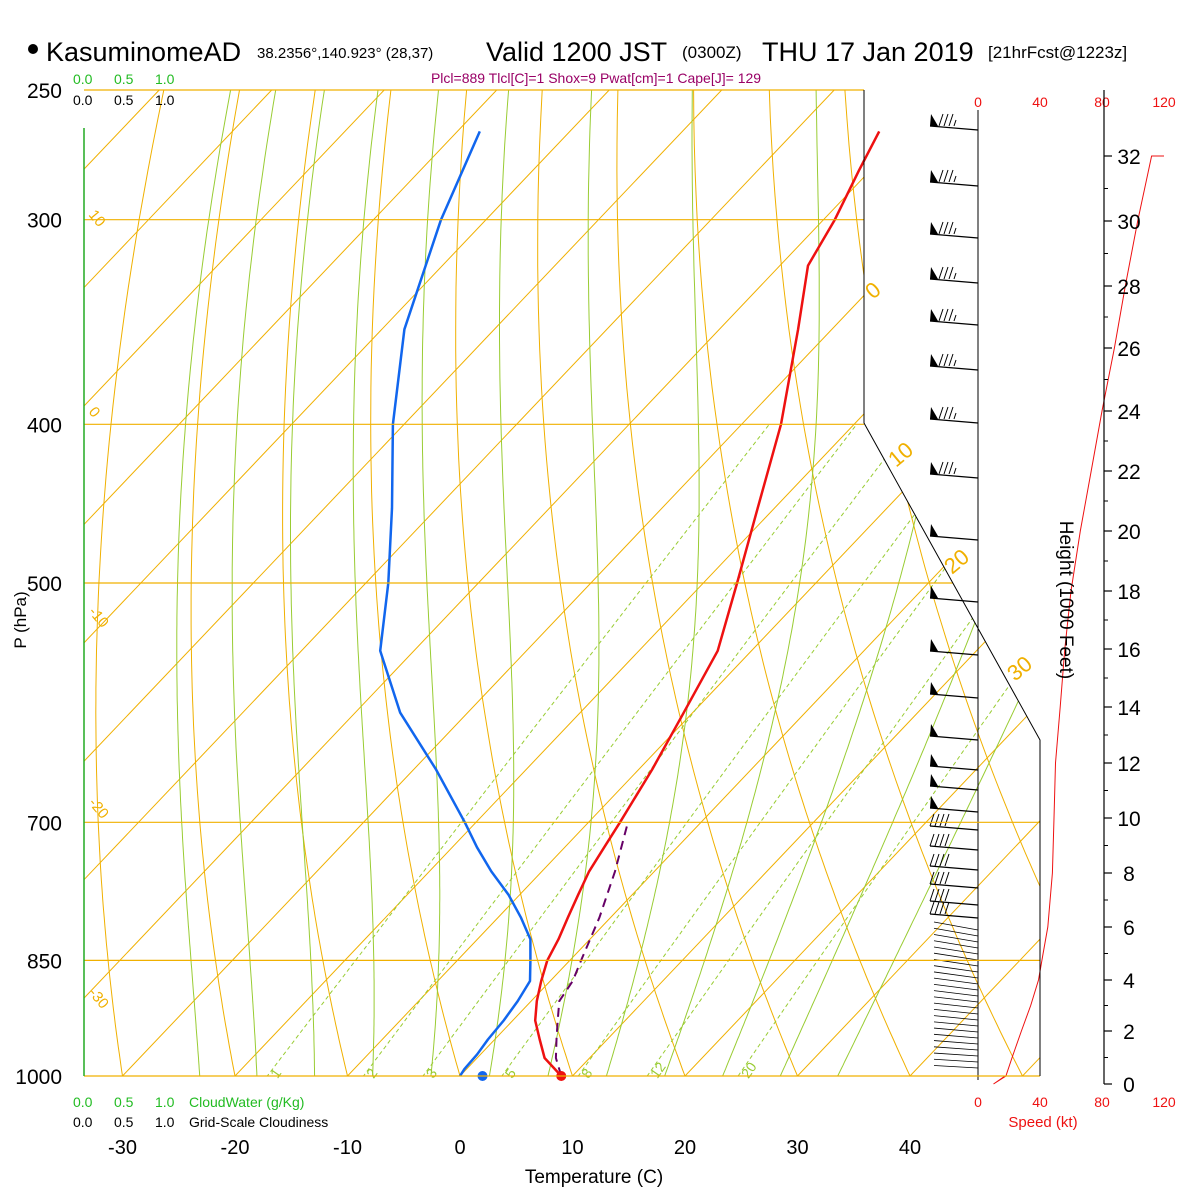 The width and height of the screenshot is (1200, 1200). What do you see at coordinates (143, 52) in the screenshot?
I see `station-name: KasuminomeAD` at bounding box center [143, 52].